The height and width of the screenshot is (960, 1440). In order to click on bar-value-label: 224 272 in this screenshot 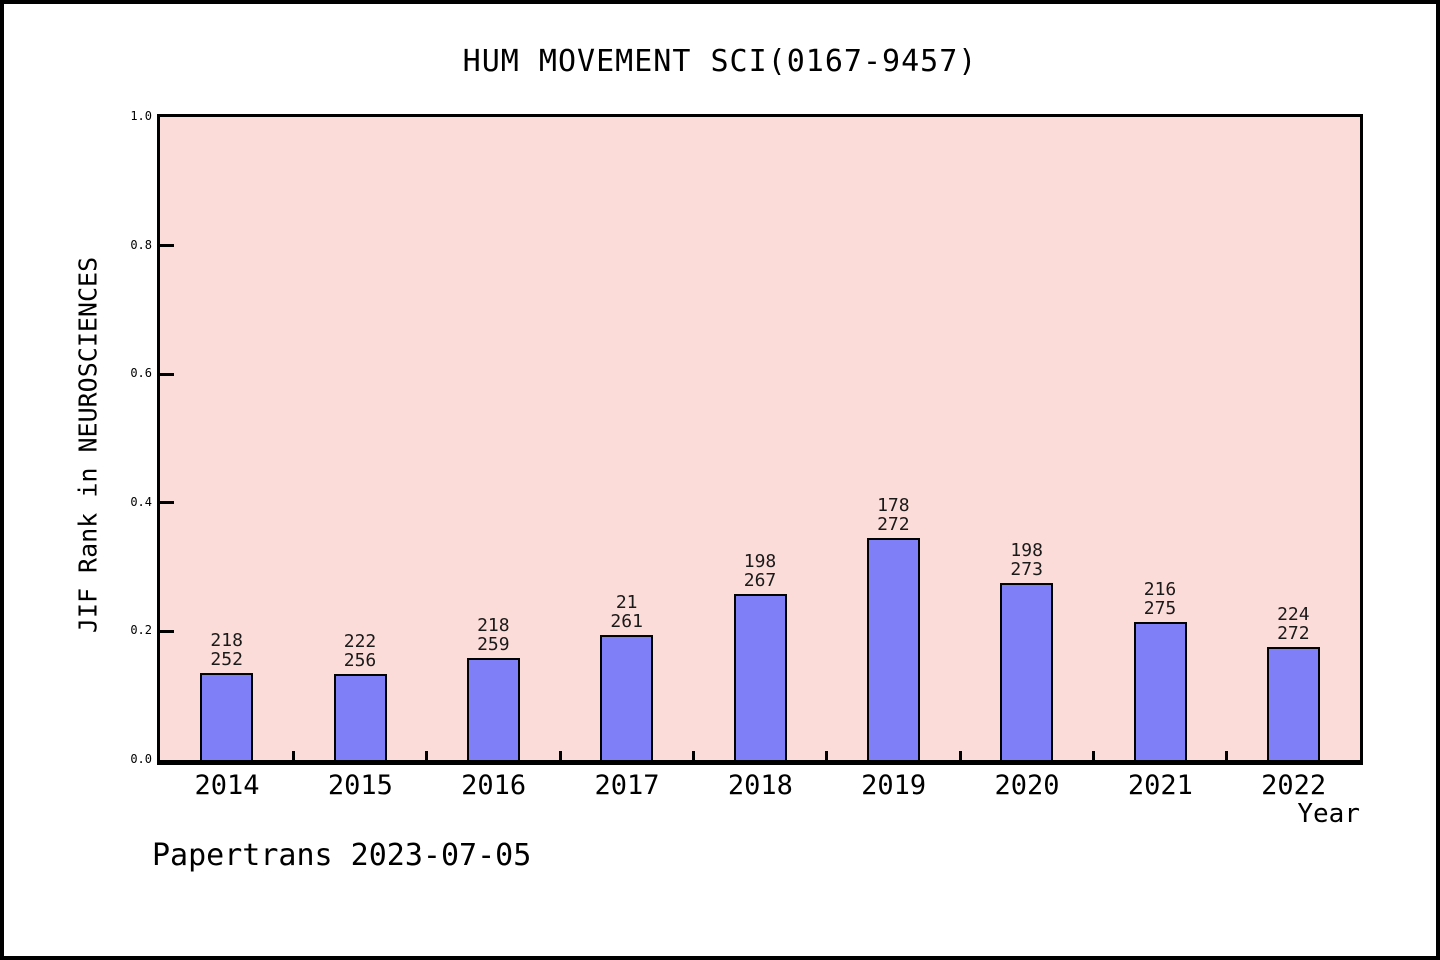, I will do `click(1293, 624)`.